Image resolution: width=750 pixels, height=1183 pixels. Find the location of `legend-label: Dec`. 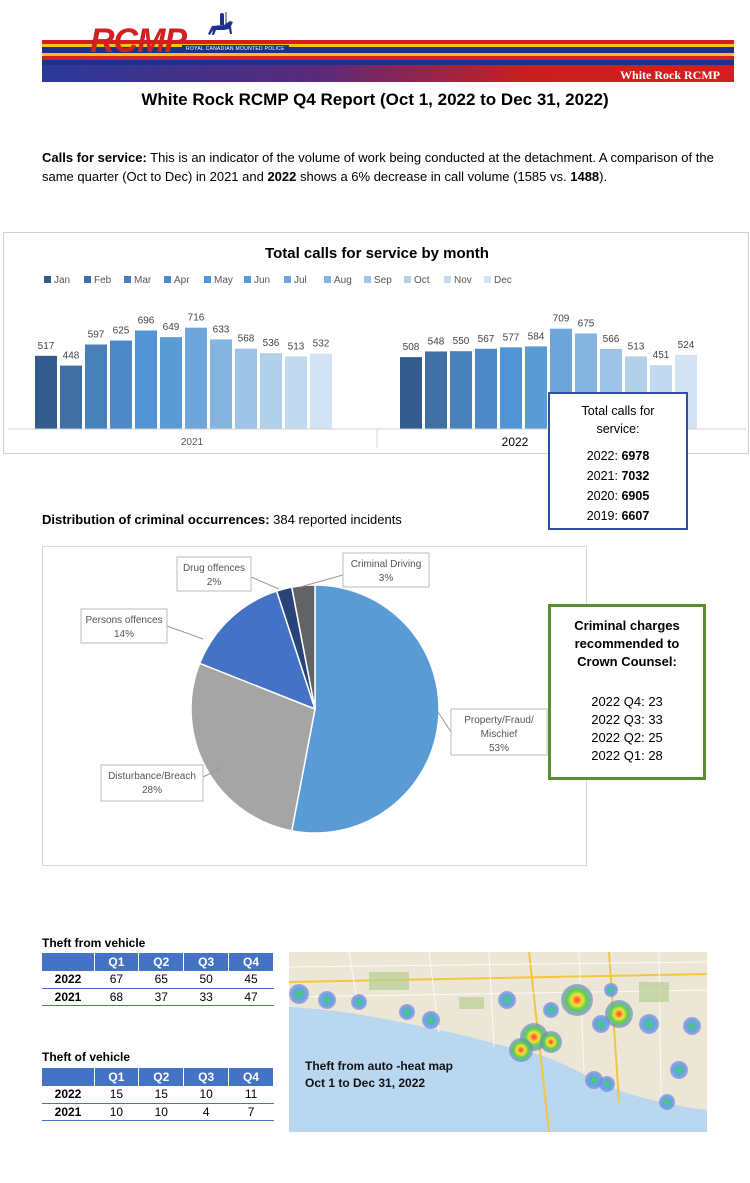

legend-label: Dec is located at coordinates (503, 280).